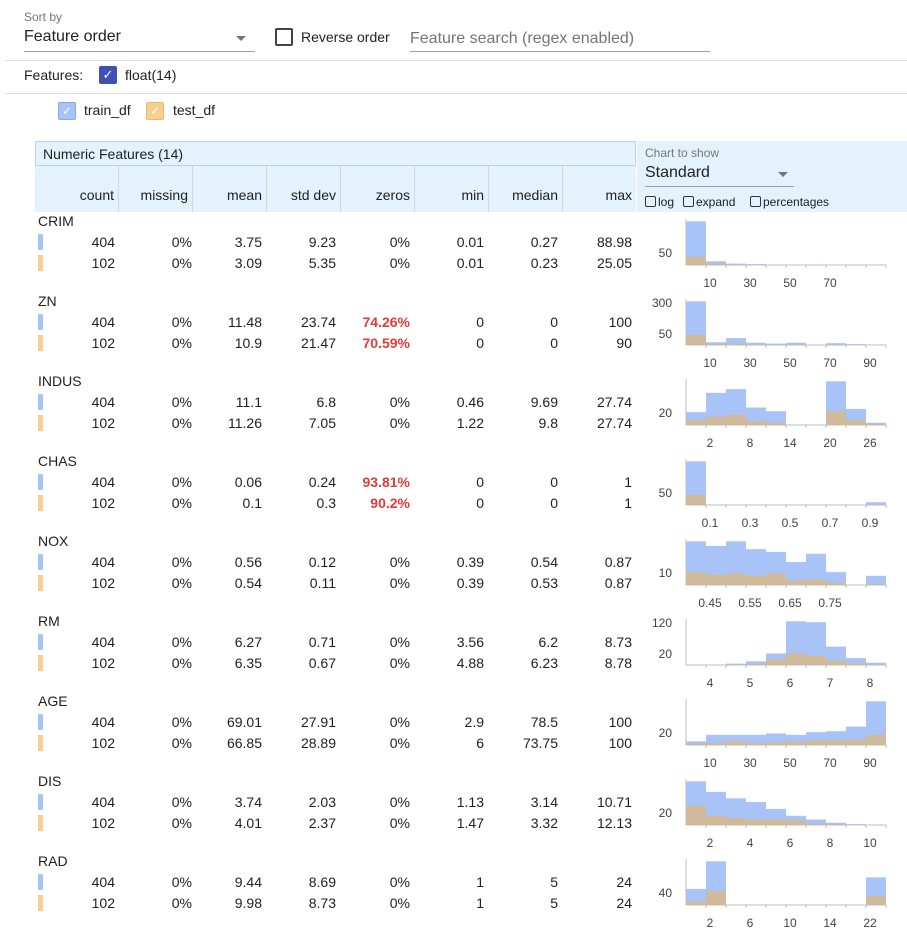 The width and height of the screenshot is (907, 935). I want to click on cell-min: 1.22, so click(470, 423).